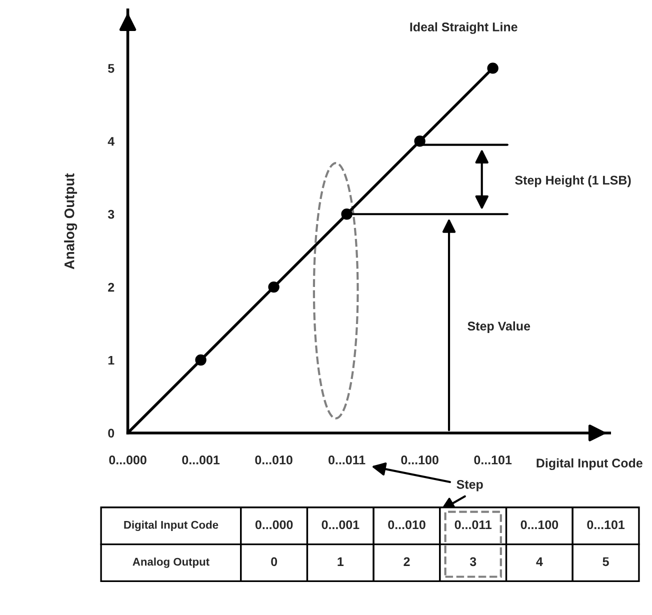 This screenshot has width=652, height=615. What do you see at coordinates (347, 460) in the screenshot?
I see `x-tick-label: 0...011` at bounding box center [347, 460].